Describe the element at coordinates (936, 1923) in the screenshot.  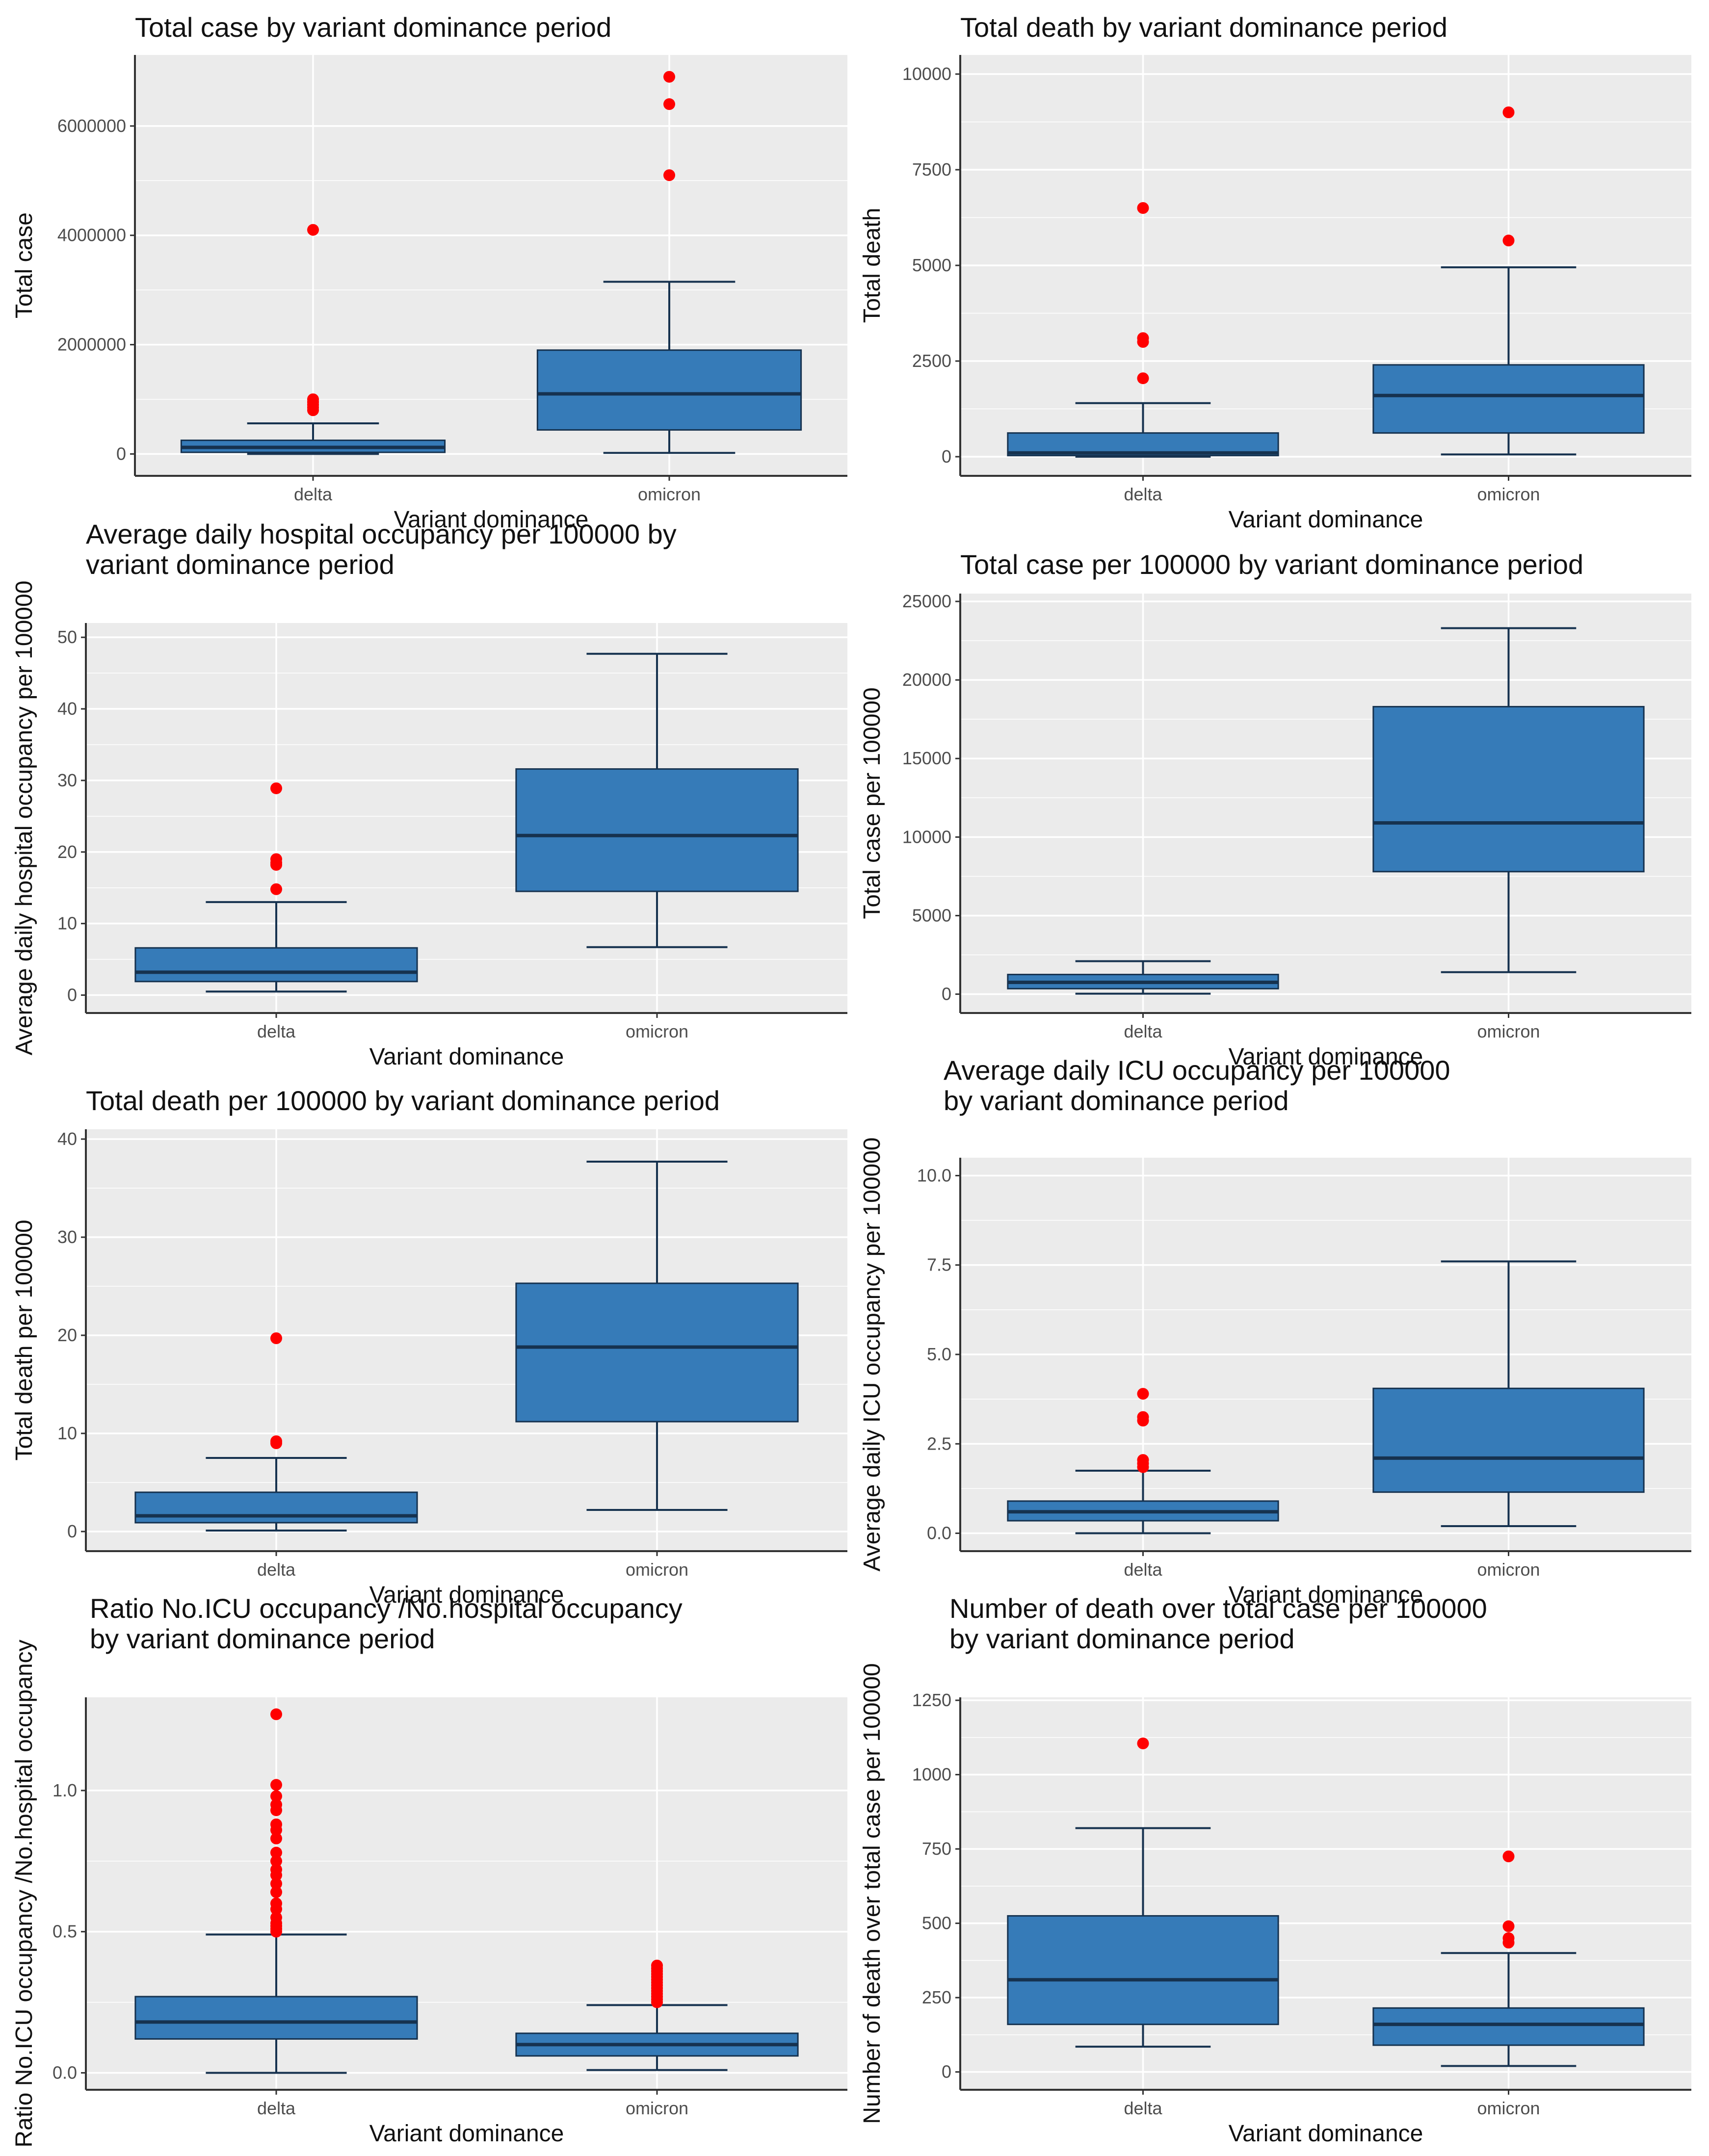
I see `y-tick-label: 500` at that location.